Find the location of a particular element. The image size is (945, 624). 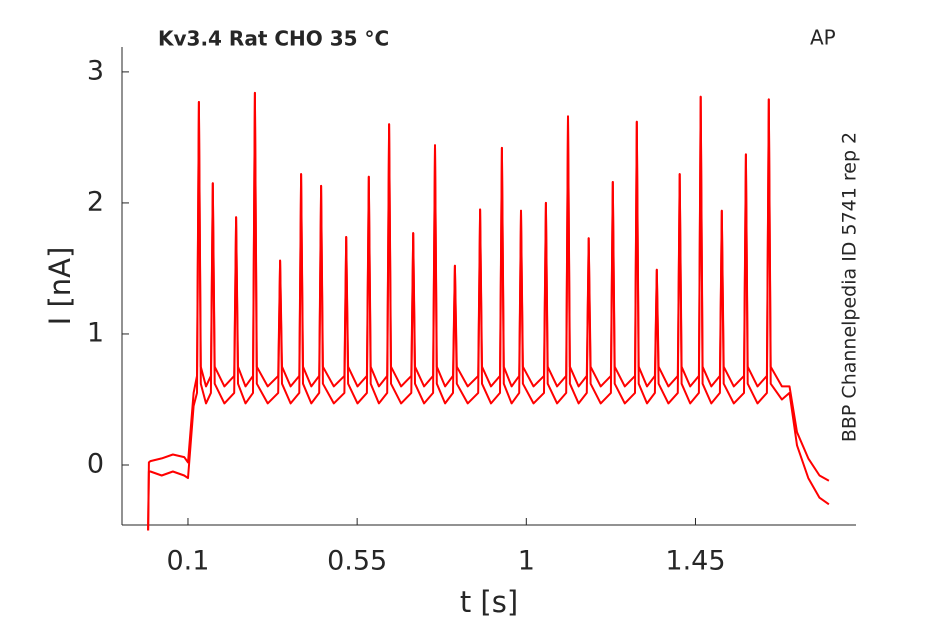

y-tick-label: 0 is located at coordinates (95, 463).